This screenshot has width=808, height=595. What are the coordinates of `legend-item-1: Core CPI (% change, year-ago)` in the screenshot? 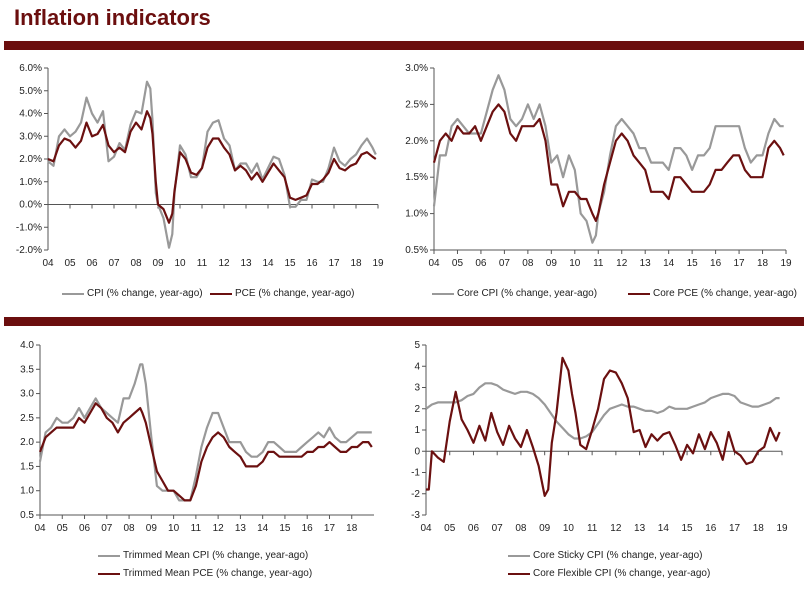 It's located at (514, 293).